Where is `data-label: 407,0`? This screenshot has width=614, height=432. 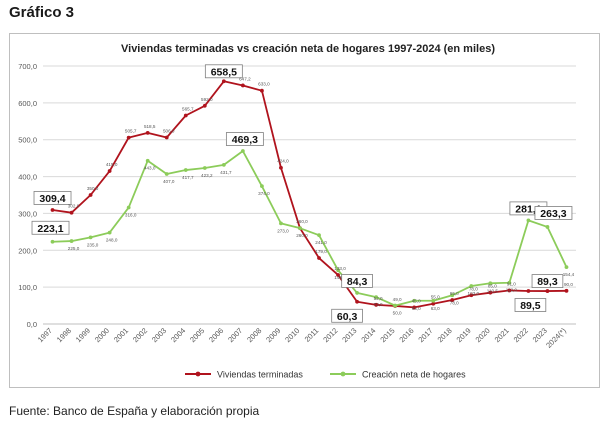 data-label: 407,0 is located at coordinates (169, 181).